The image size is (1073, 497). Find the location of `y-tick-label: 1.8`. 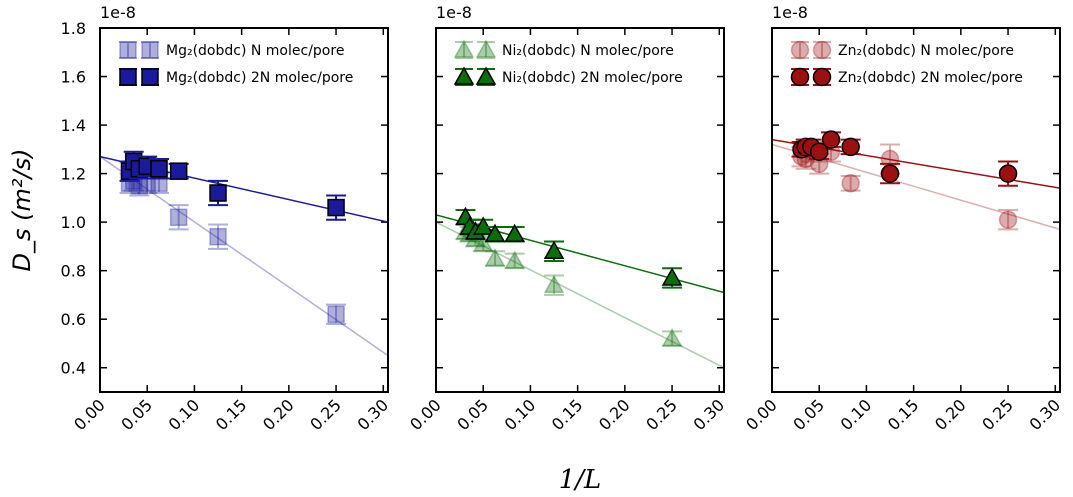

y-tick-label: 1.8 is located at coordinates (73, 28).